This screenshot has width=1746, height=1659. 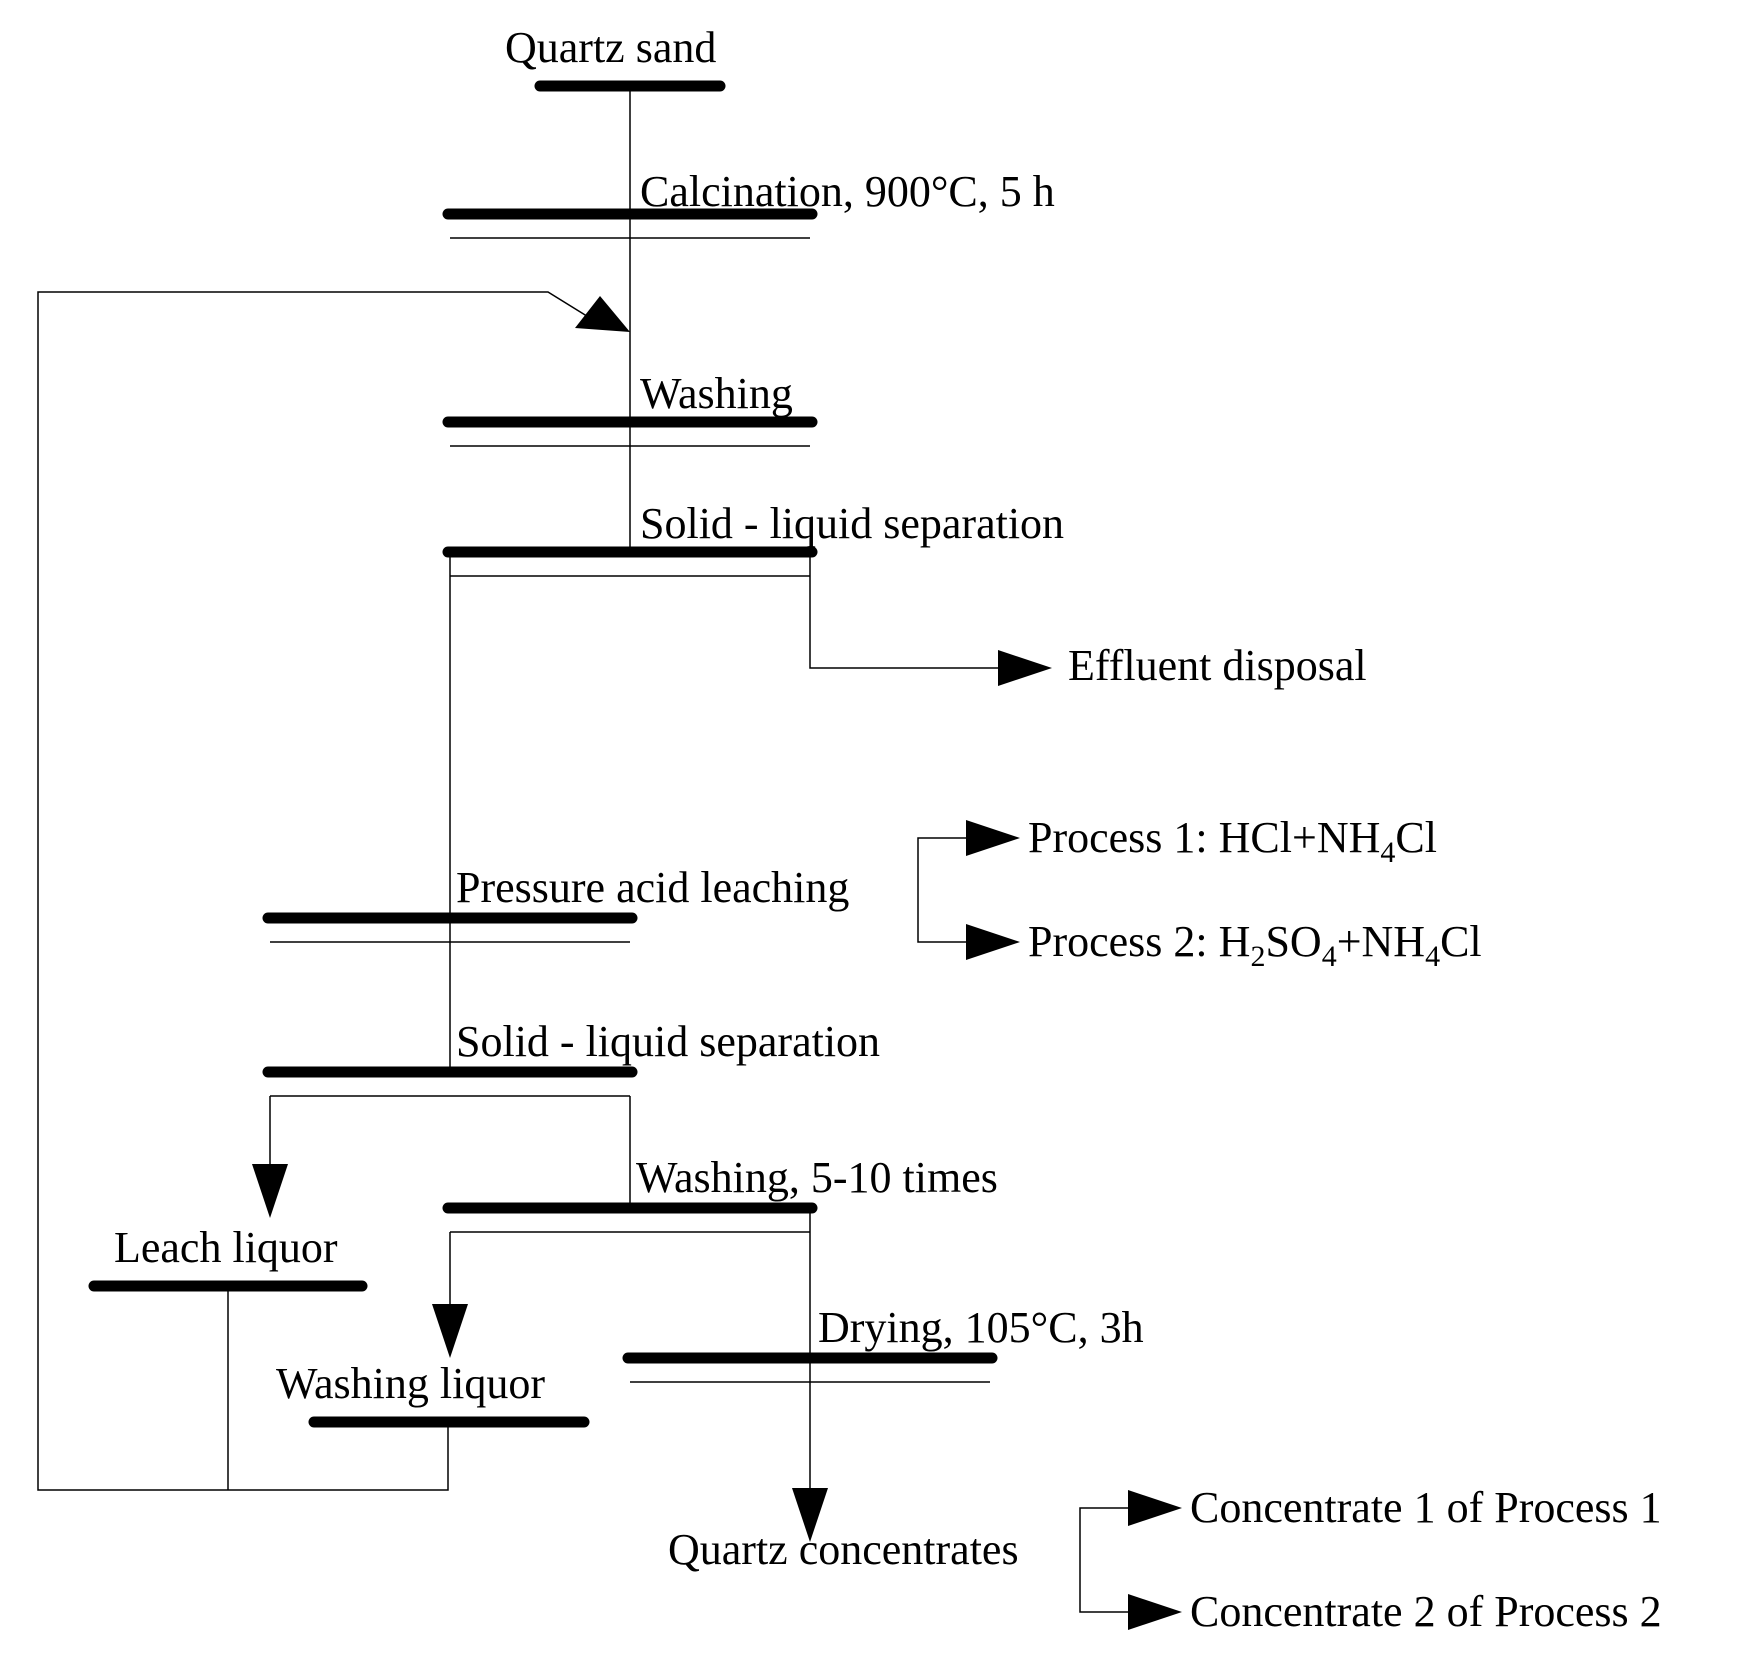 I want to click on concentrate-1-label: Concentrate 1 of Process 1, so click(x=1426, y=1507).